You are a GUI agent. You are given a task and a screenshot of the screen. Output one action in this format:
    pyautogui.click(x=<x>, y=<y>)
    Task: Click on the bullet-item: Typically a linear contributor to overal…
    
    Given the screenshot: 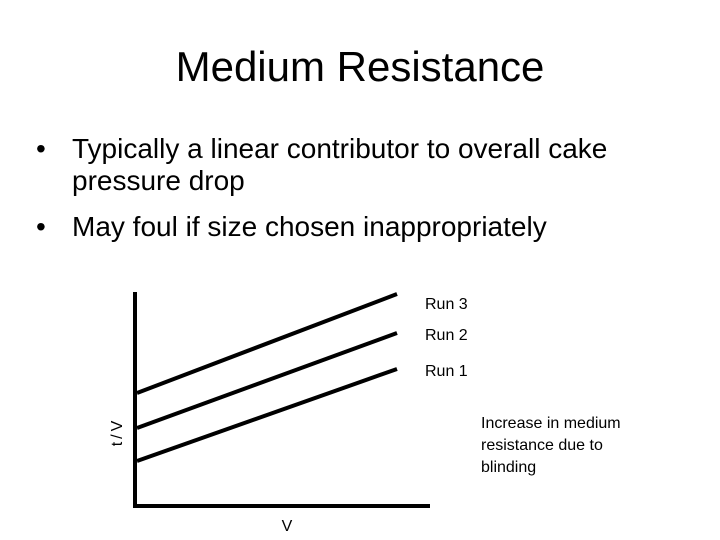 What is the action you would take?
    pyautogui.click(x=366, y=165)
    